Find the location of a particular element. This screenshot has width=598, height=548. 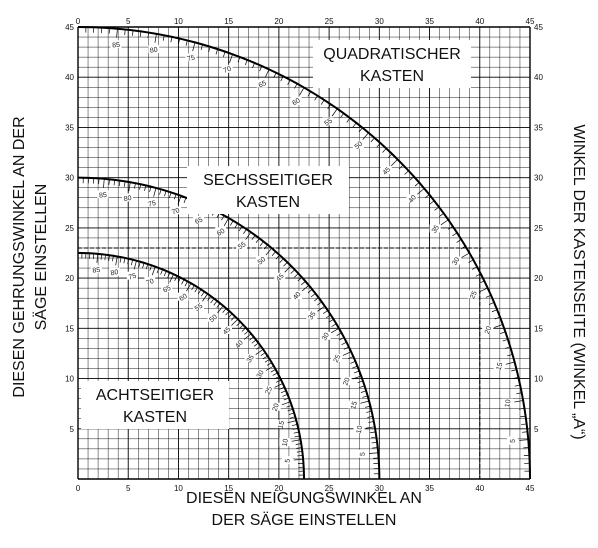

x-tick-label-bottom: 10 is located at coordinates (178, 488).